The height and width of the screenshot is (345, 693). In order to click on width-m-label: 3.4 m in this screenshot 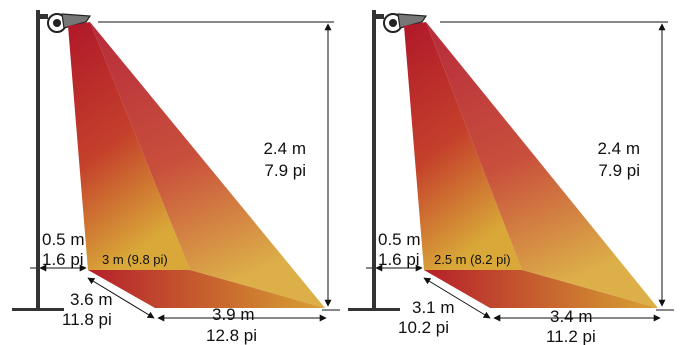, I will do `click(571, 316)`.